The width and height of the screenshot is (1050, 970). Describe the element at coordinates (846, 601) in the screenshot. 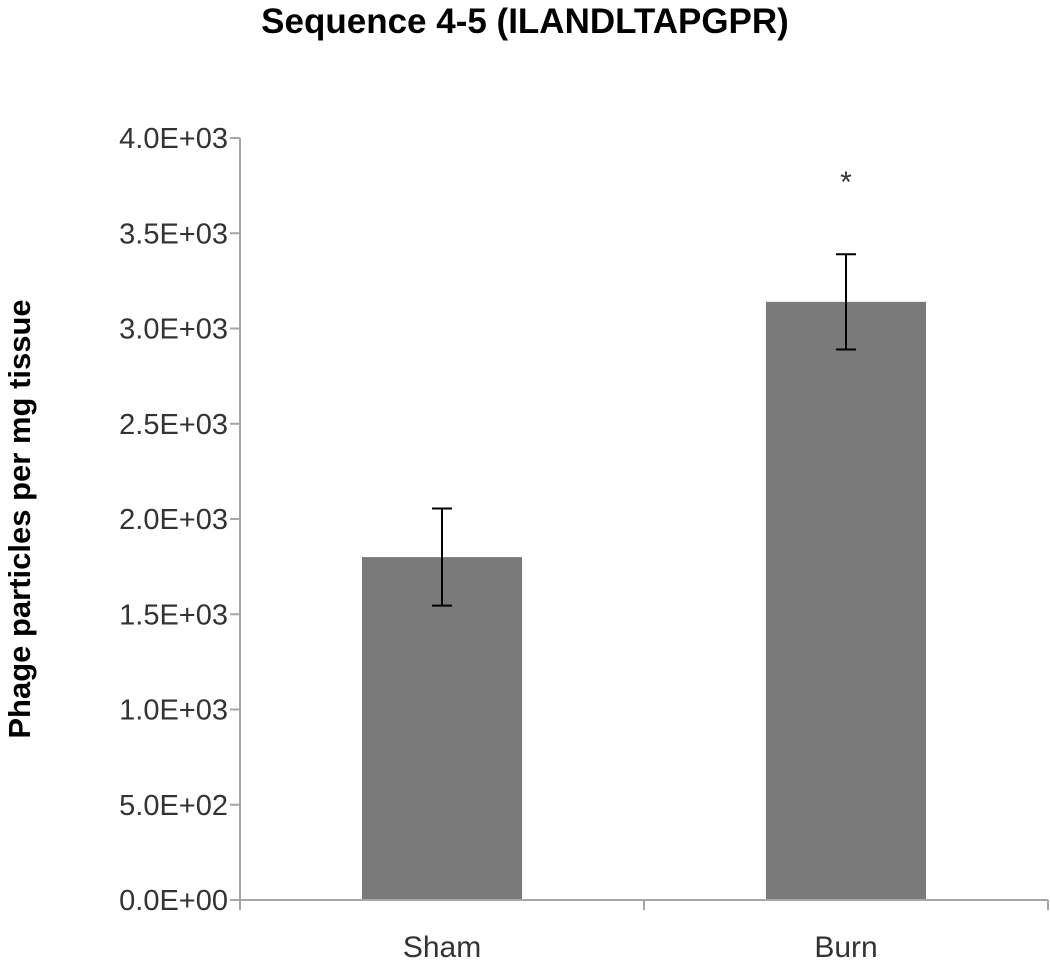

I see `bar-burn` at that location.